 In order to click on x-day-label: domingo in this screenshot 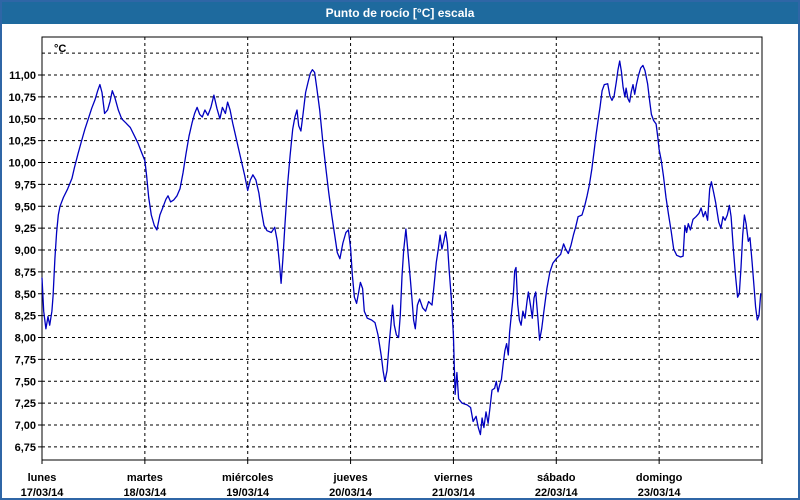, I will do `click(659, 478)`.